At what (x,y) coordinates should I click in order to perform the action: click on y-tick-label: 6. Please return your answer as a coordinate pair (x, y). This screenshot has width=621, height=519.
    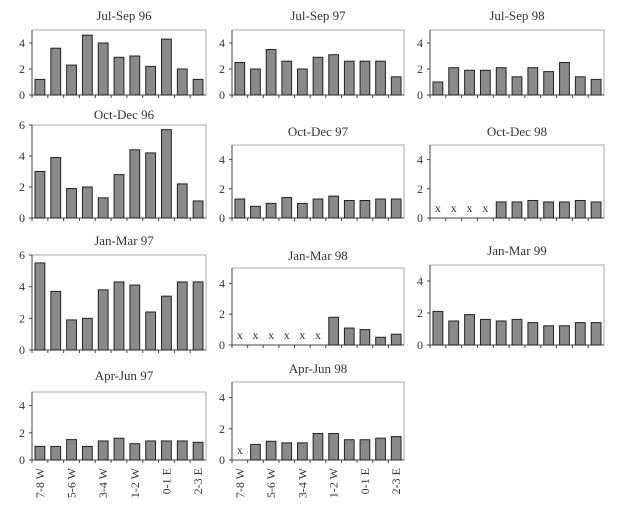
    Looking at the image, I should click on (22, 255).